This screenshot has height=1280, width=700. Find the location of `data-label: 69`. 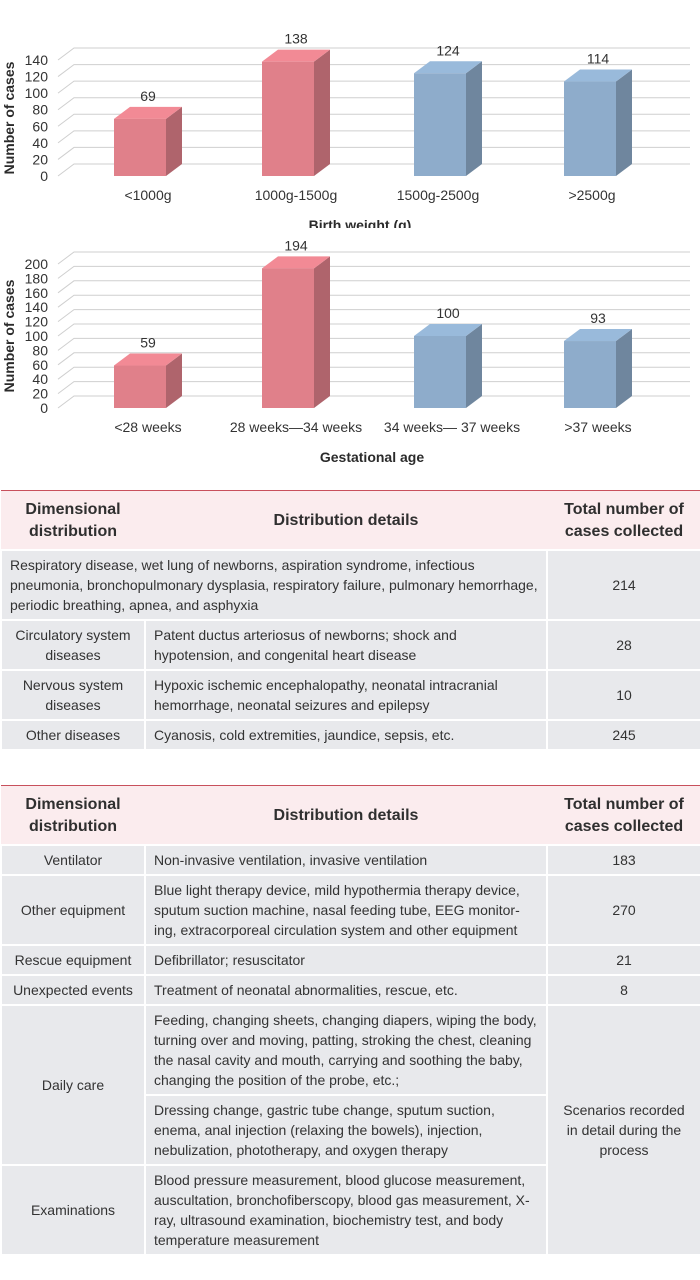

data-label: 69 is located at coordinates (148, 96).